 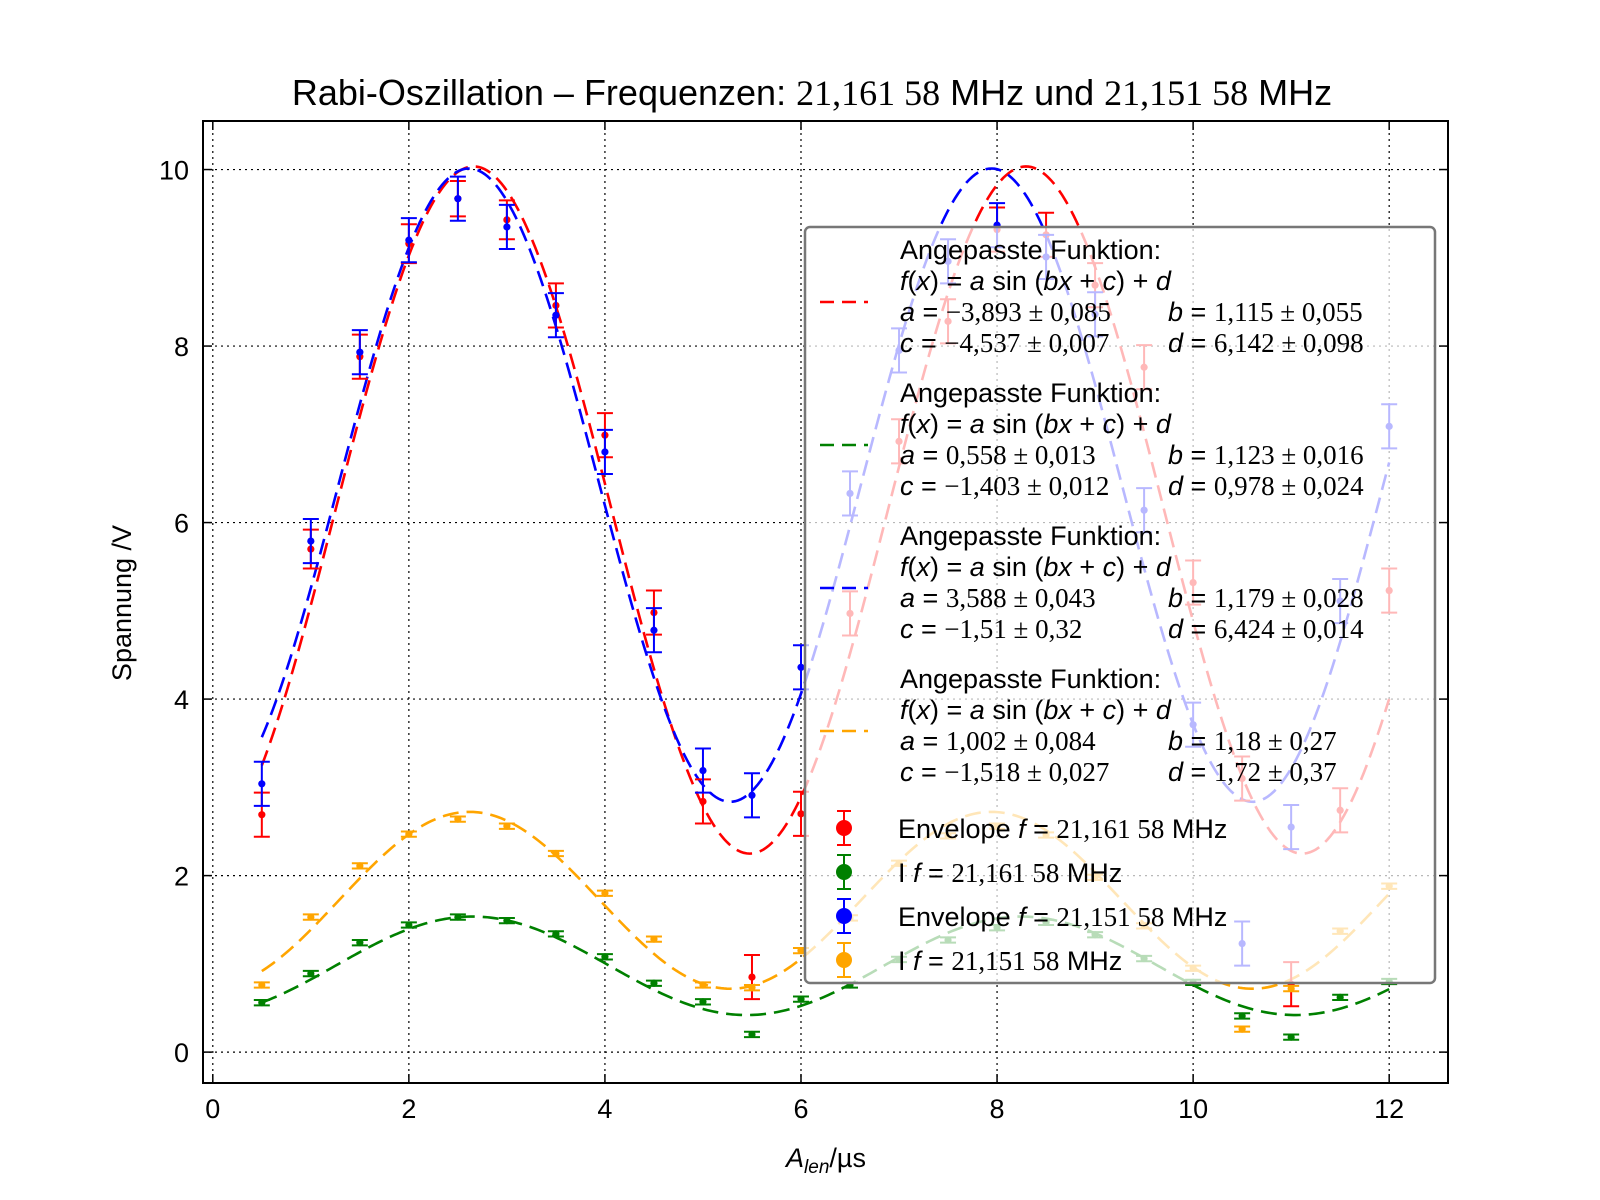 I want to click on x-tick-label: 0, so click(x=212, y=1109).